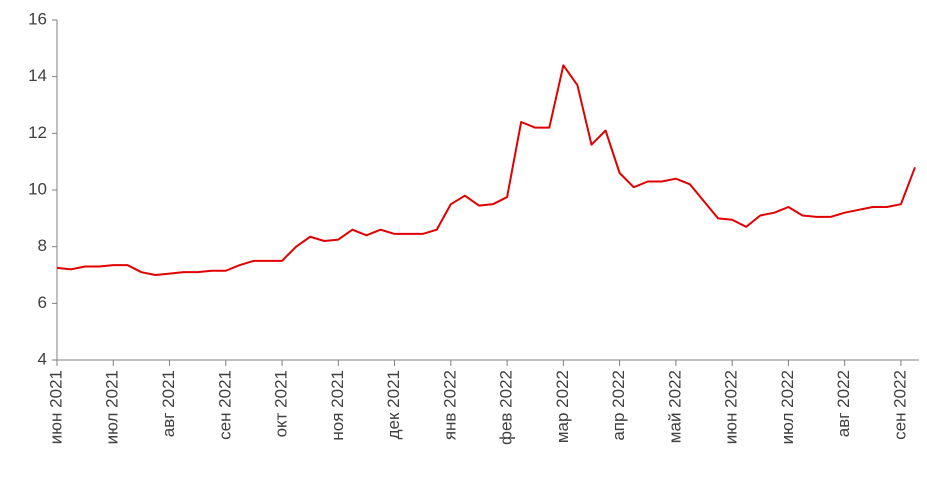 The image size is (927, 483). I want to click on x-tick-label: ноя 2021, so click(337, 405).